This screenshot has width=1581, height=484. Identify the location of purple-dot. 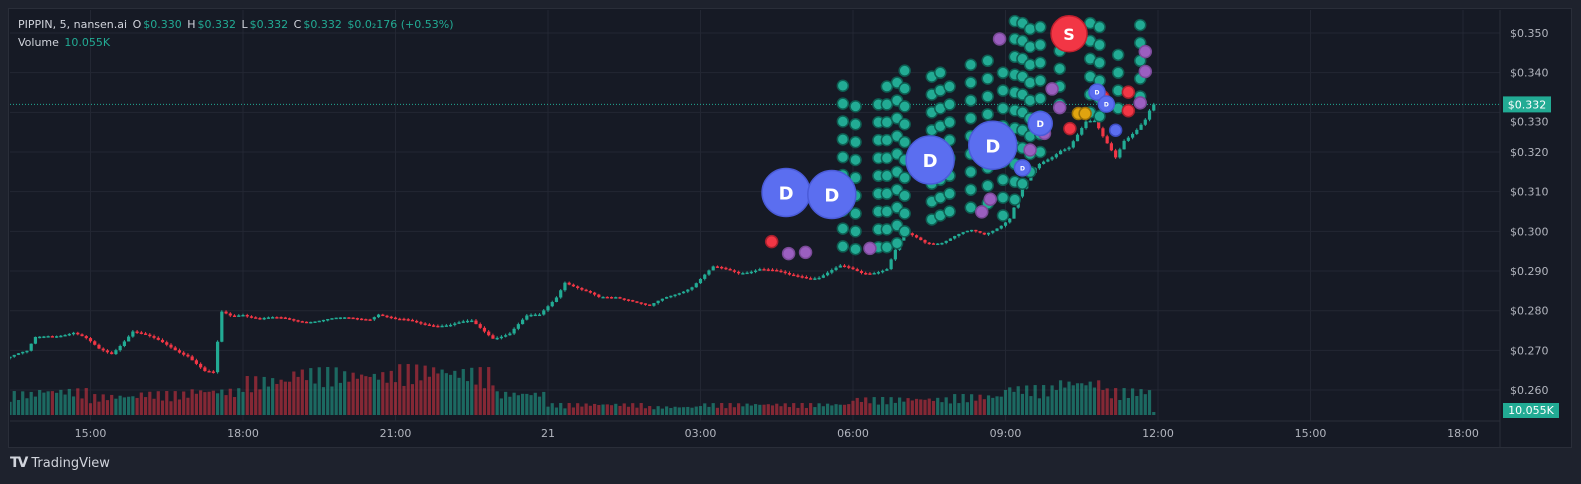
(1052, 89).